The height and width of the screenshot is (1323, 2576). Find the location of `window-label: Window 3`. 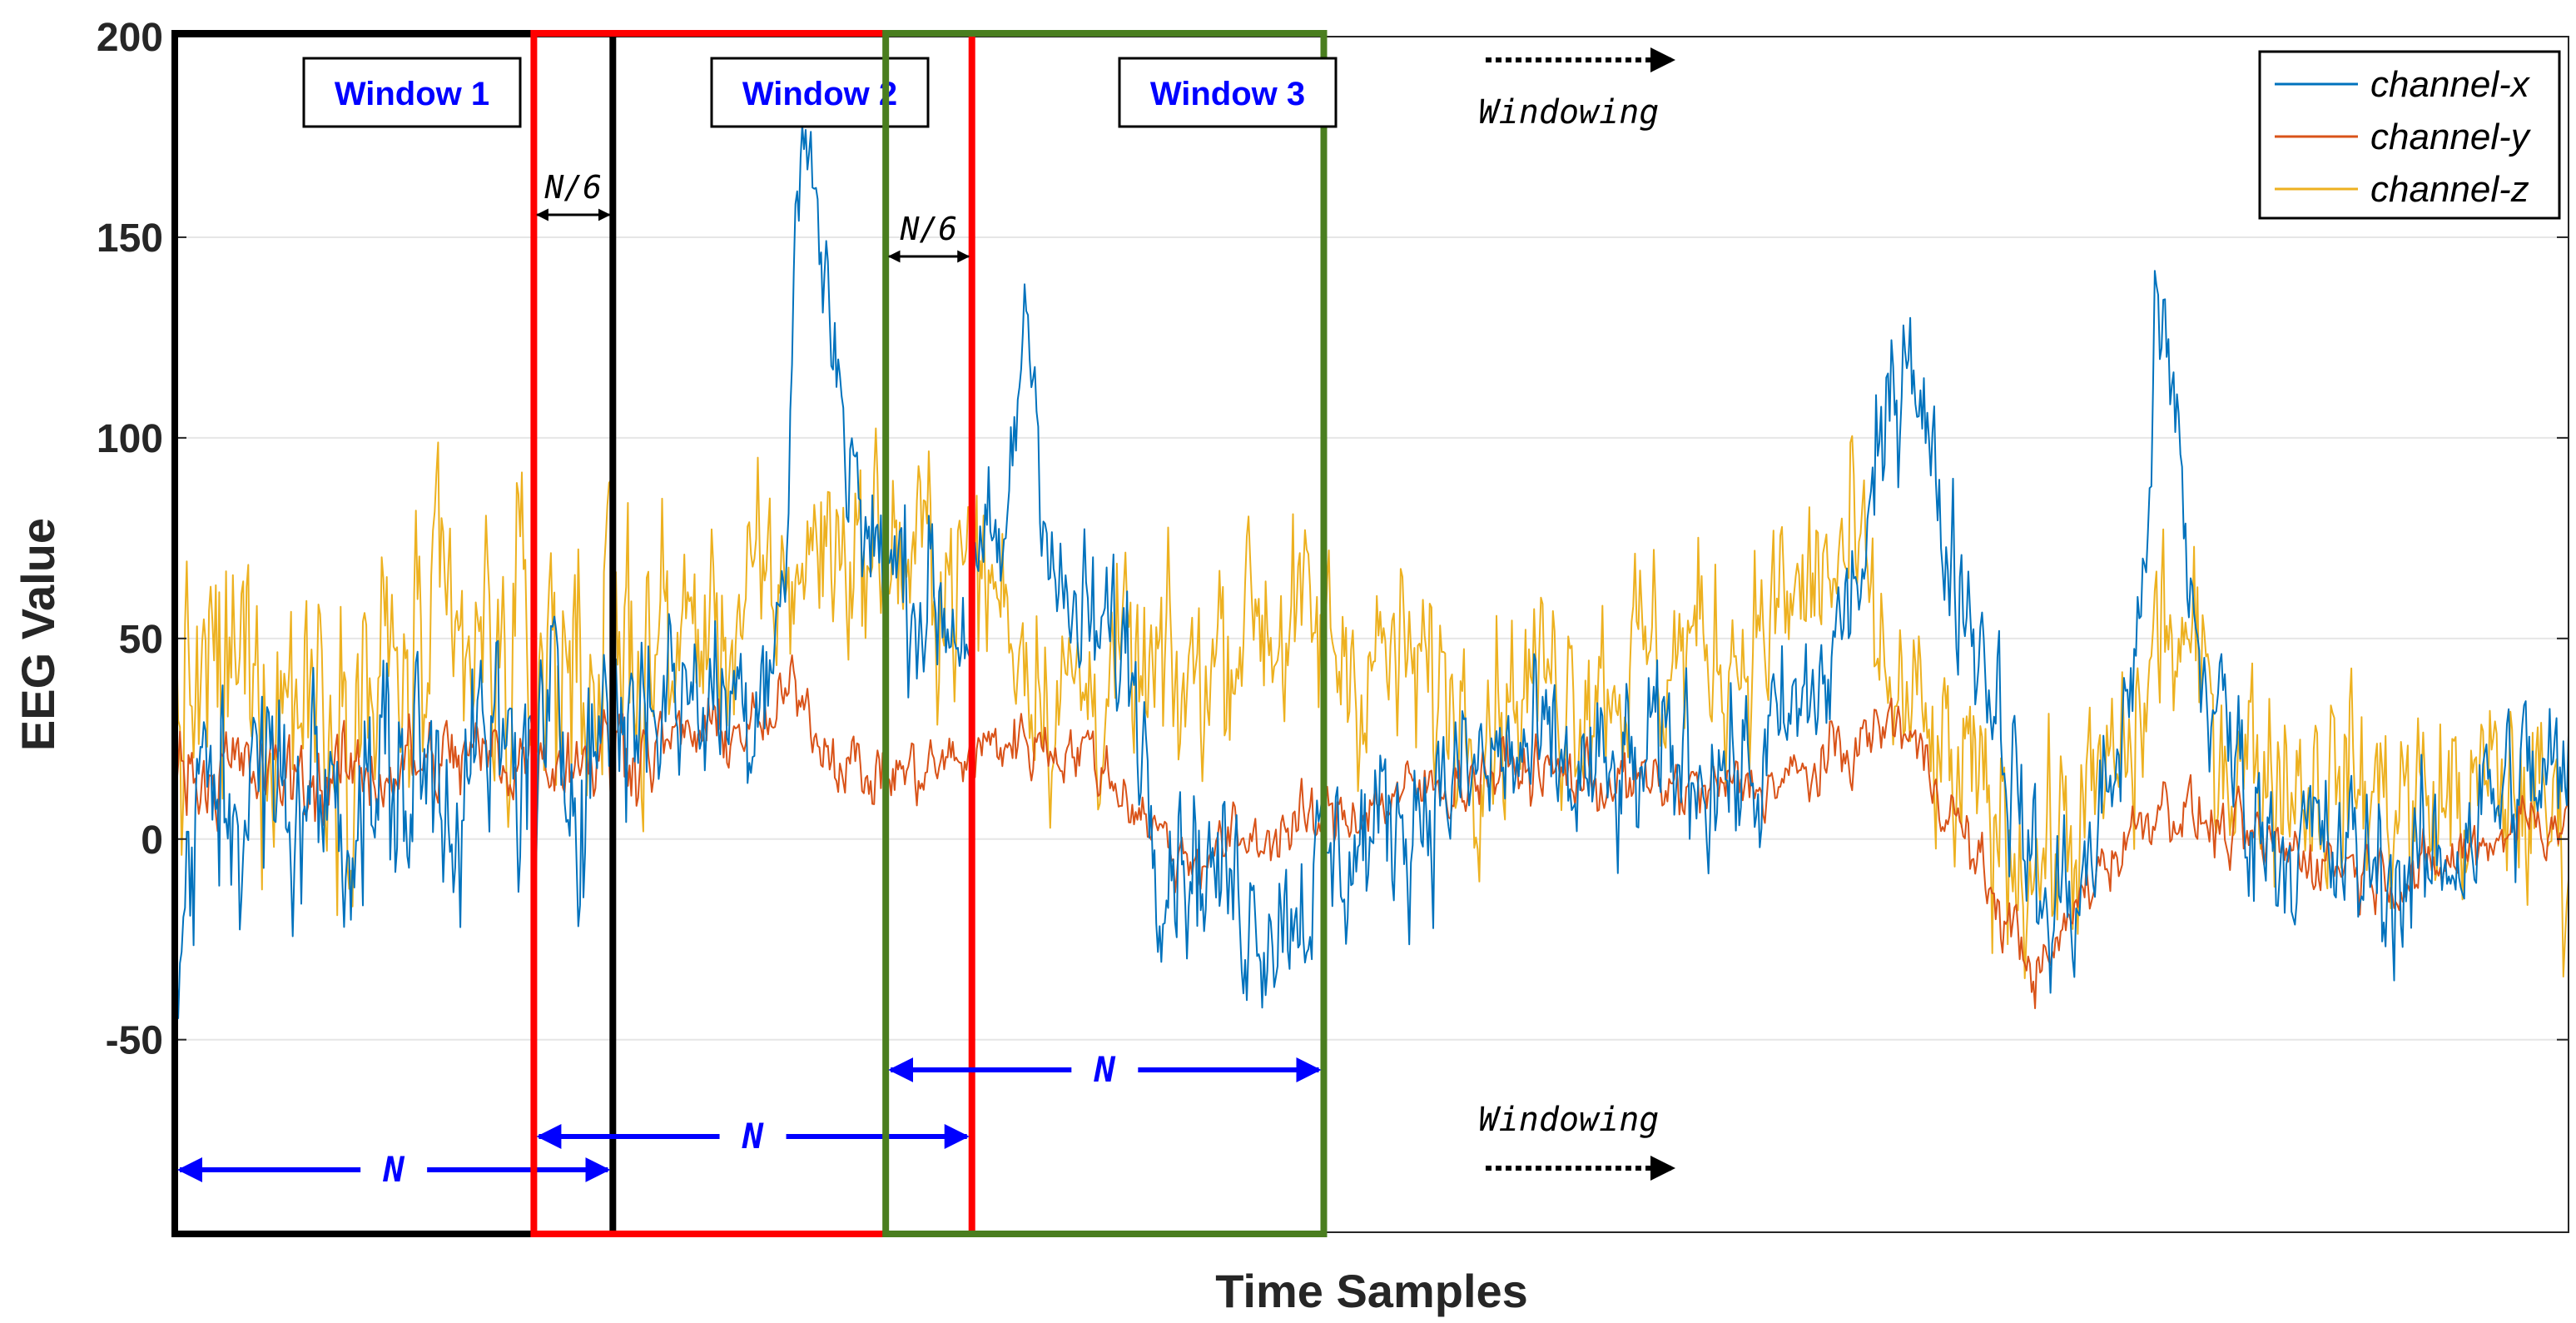

window-label: Window 3 is located at coordinates (1227, 94).